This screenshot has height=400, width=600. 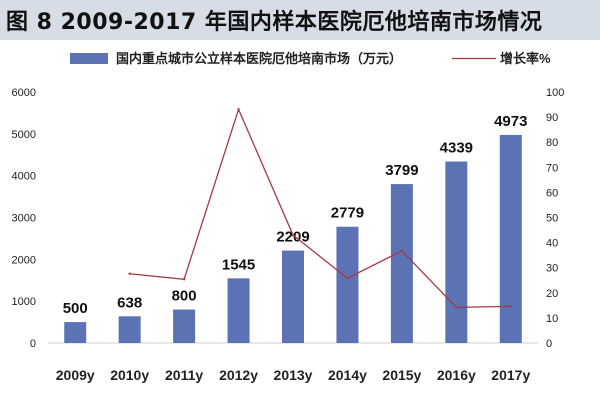 I want to click on x-tick-label: 2011y, so click(x=184, y=375).